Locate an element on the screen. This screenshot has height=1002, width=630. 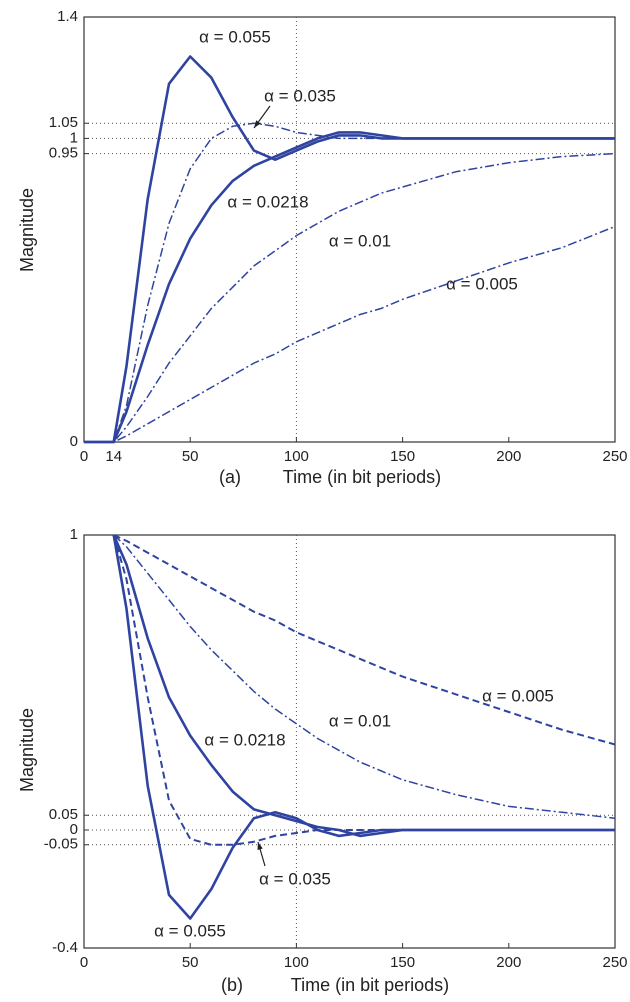
y-tick-label: 1.05 is located at coordinates (63, 122).